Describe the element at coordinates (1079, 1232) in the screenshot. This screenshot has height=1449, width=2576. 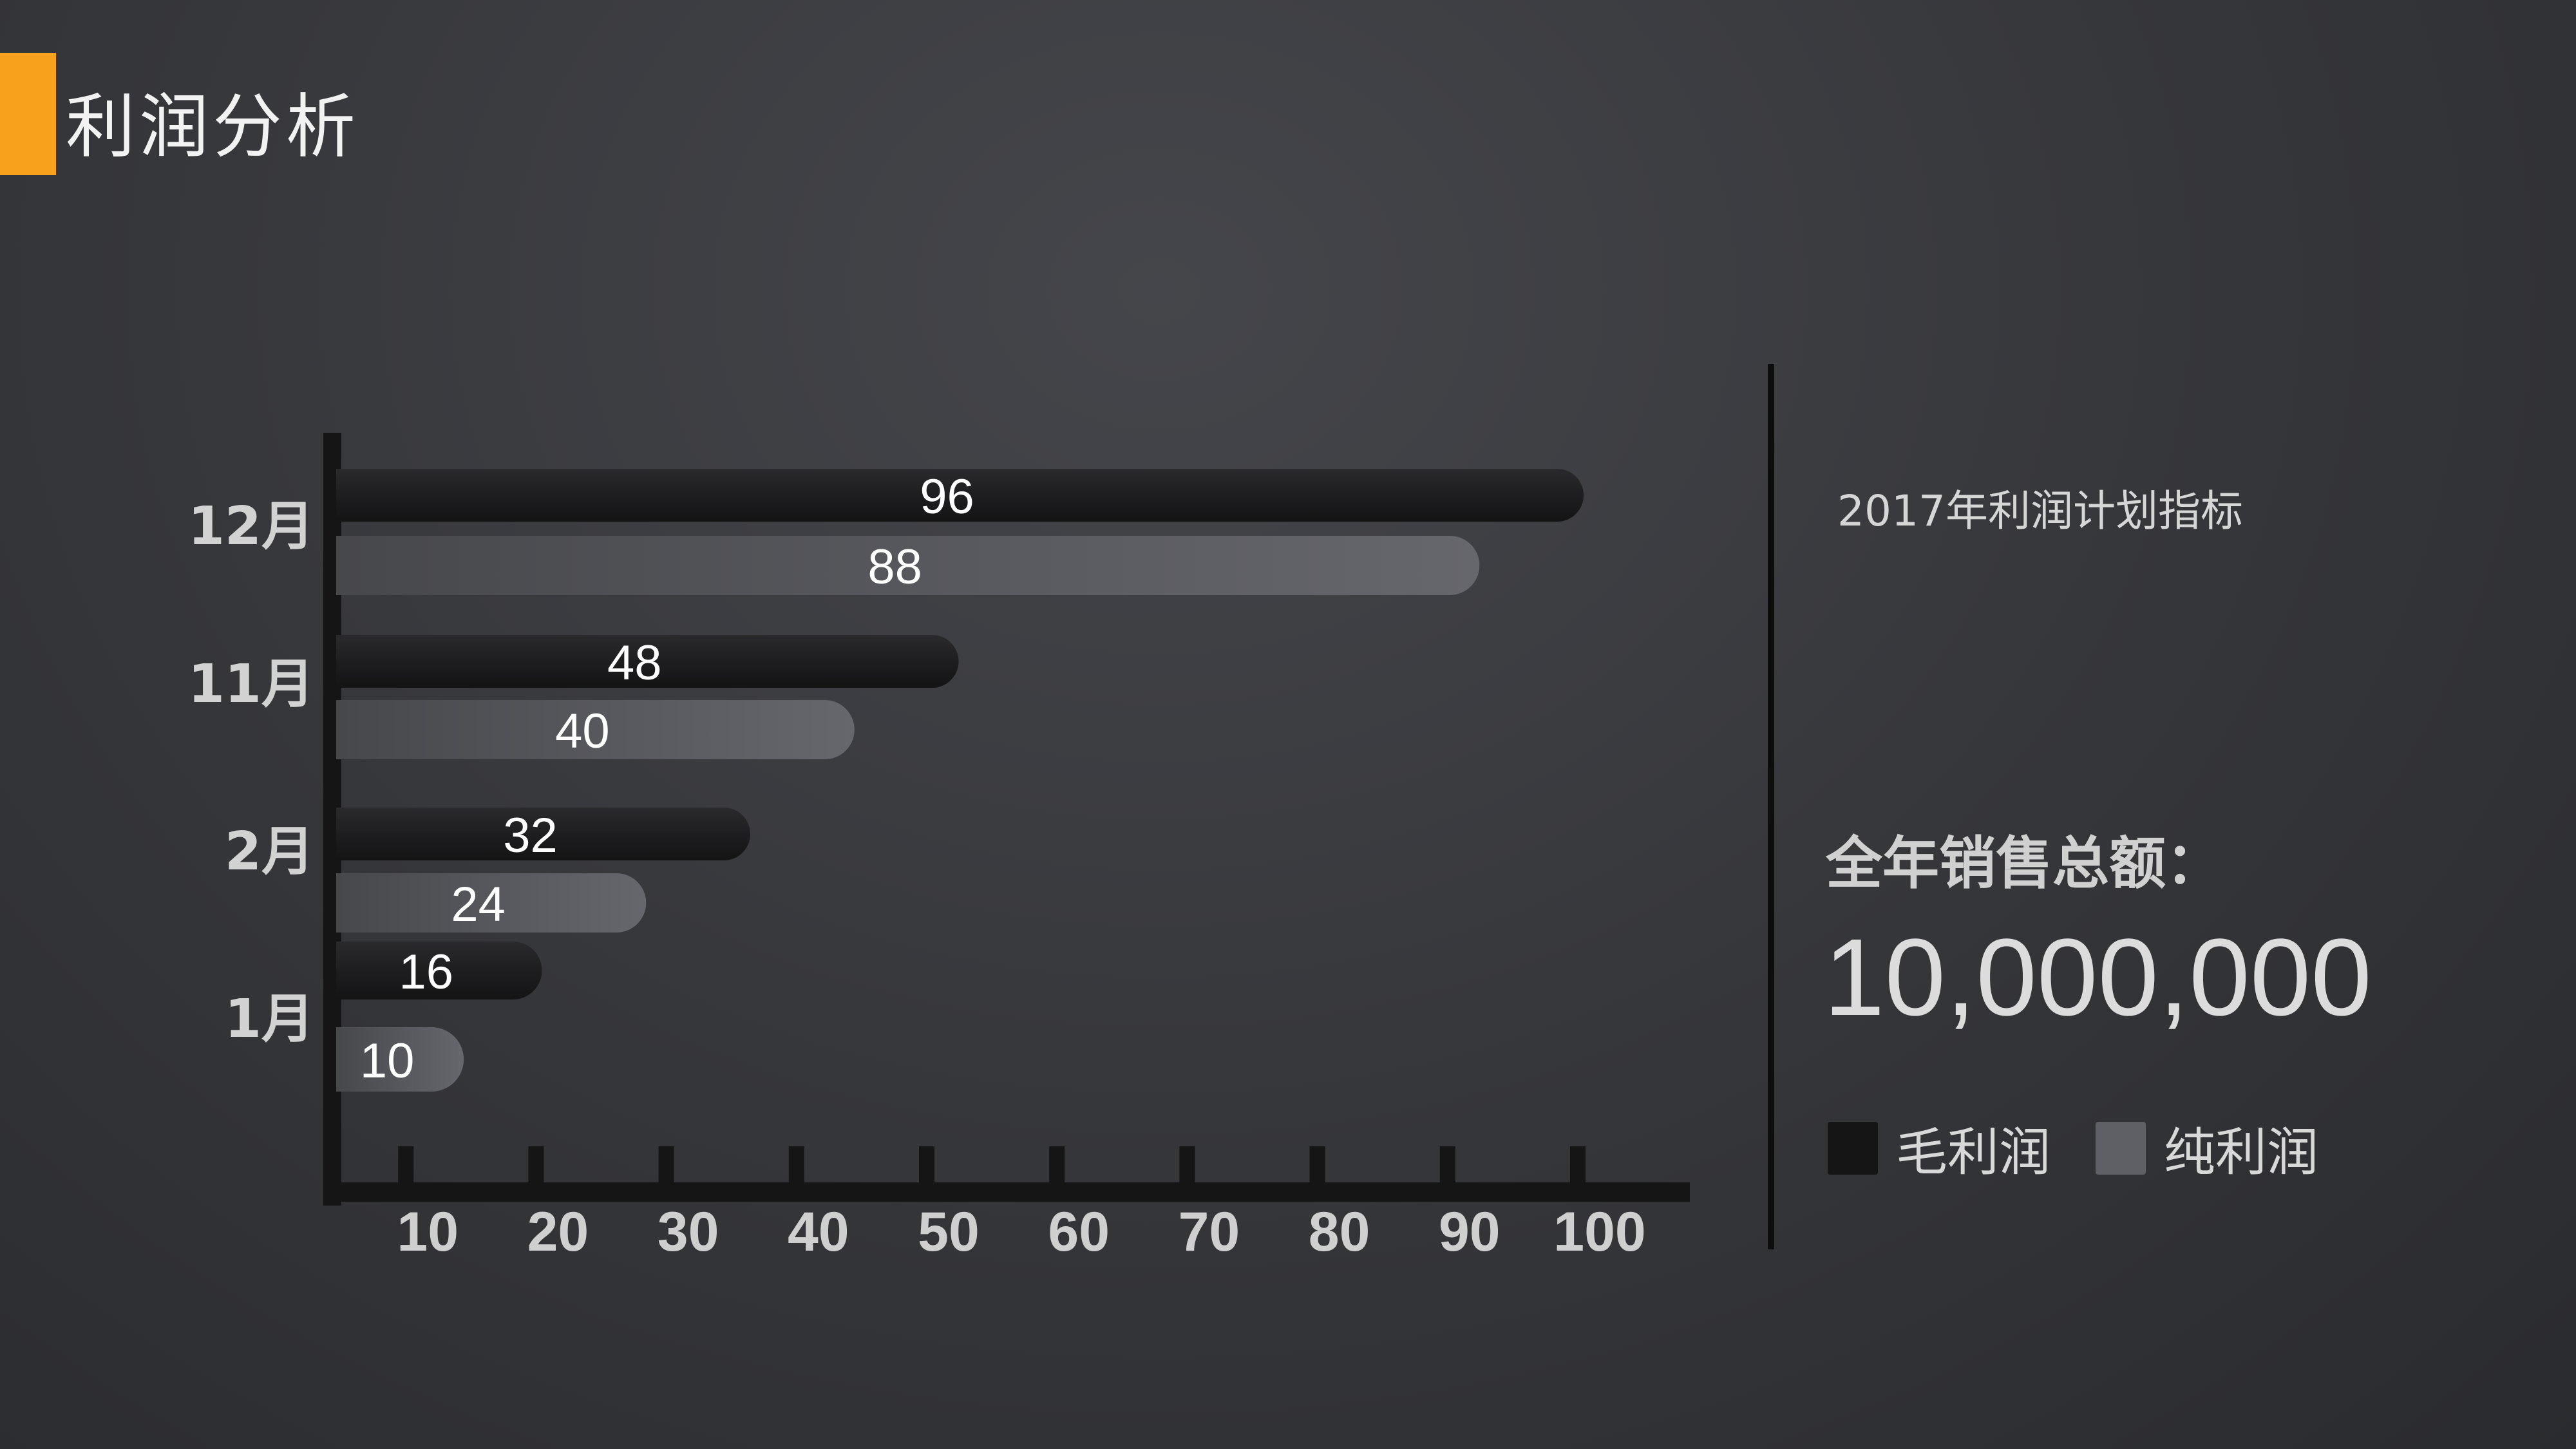
I see `x-tick-label: 60` at that location.